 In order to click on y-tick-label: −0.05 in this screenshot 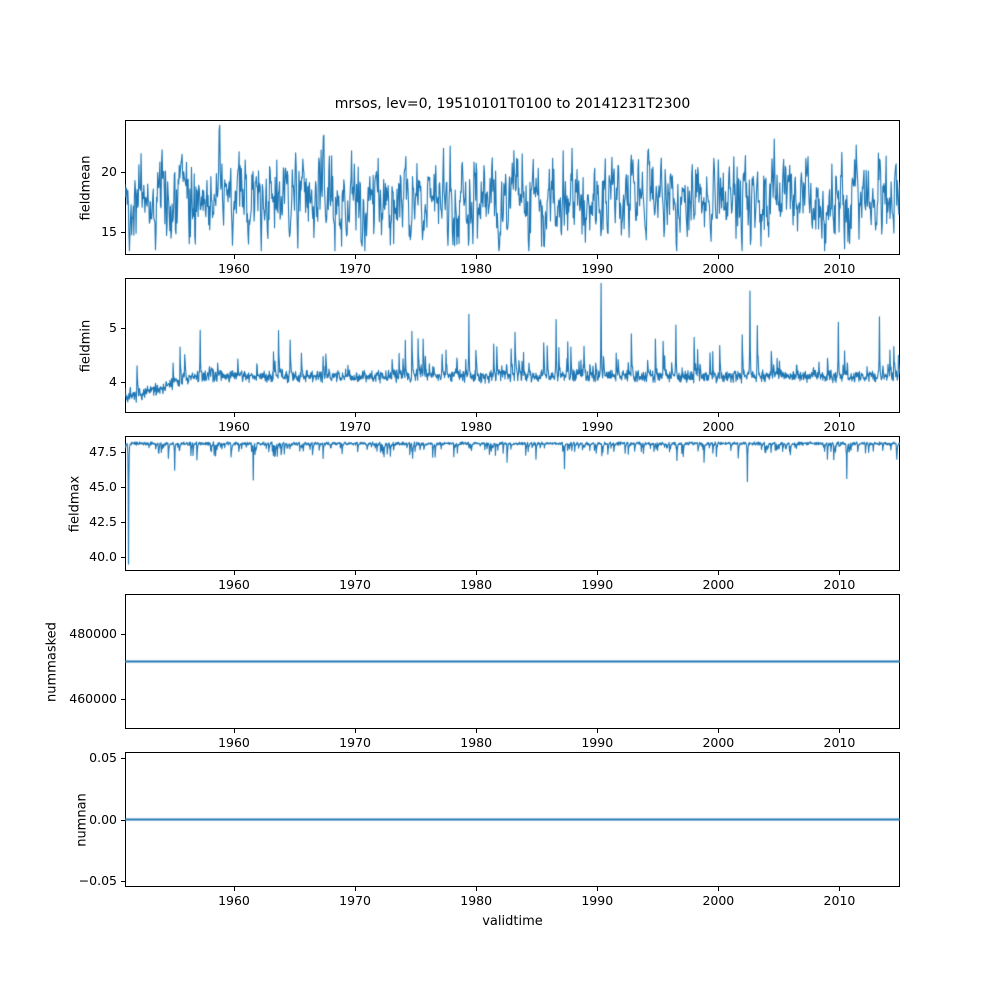, I will do `click(97, 880)`.